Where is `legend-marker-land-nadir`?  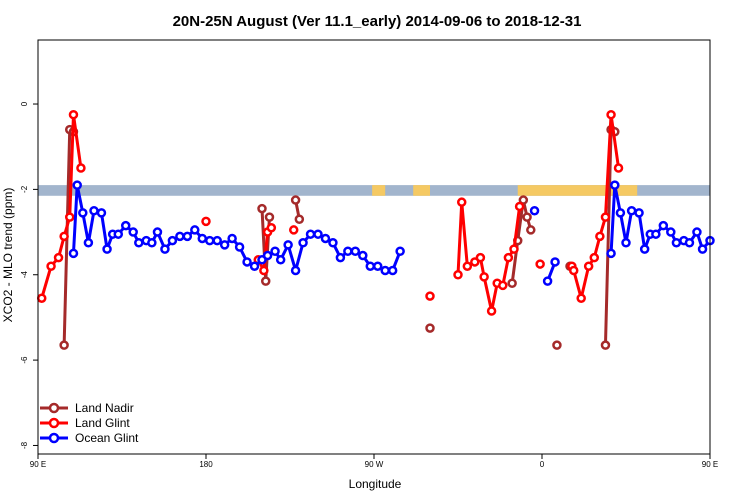 legend-marker-land-nadir is located at coordinates (54, 408).